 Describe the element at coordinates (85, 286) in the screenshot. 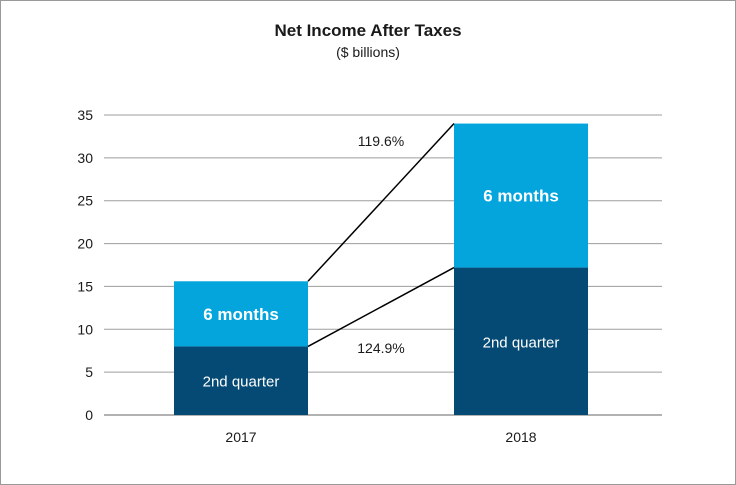

I see `y-tick-label: 15` at that location.